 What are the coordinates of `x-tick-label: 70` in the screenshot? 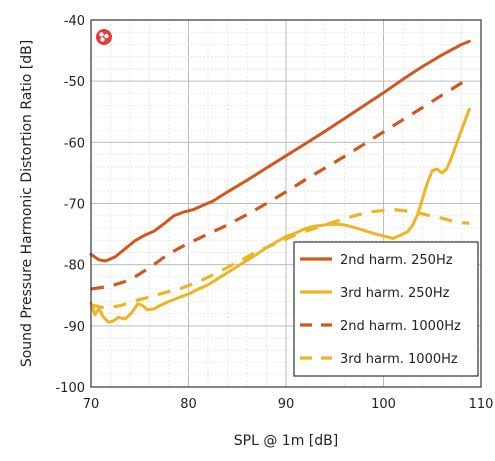 It's located at (91, 404).